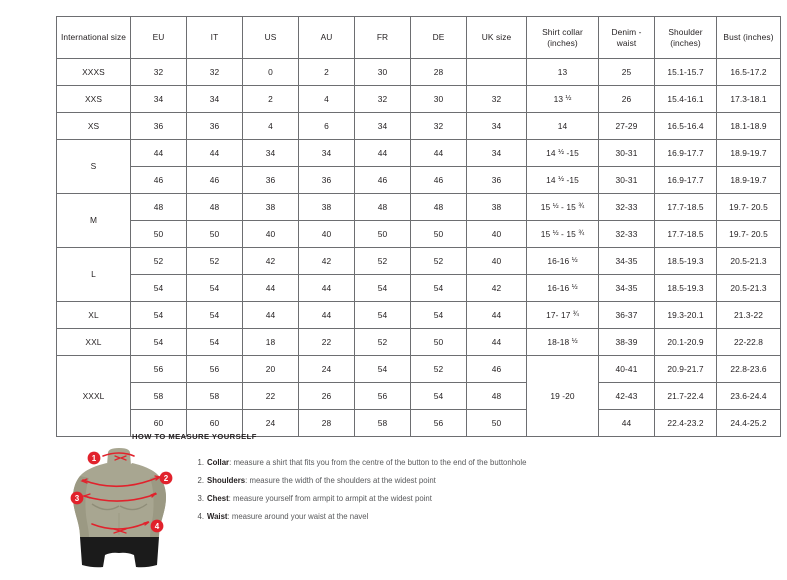 This screenshot has height=580, width=787. What do you see at coordinates (270, 37) in the screenshot?
I see `column-header-us: US` at bounding box center [270, 37].